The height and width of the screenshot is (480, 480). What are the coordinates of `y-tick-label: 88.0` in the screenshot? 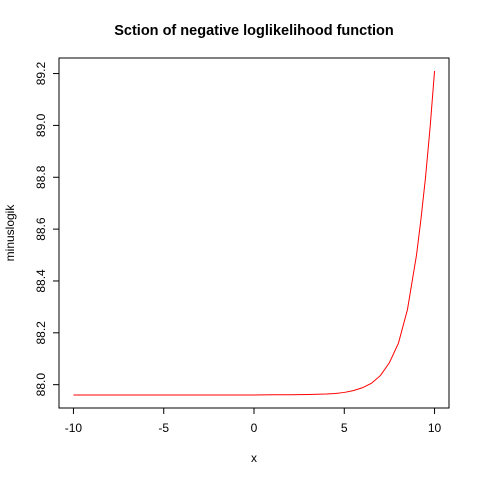 It's located at (41, 385).